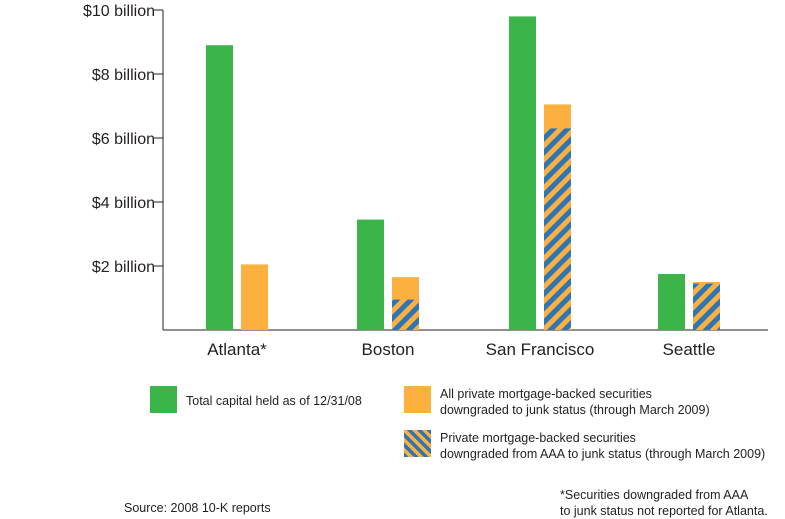 The image size is (785, 519). I want to click on x-category-label: Seattle, so click(689, 349).